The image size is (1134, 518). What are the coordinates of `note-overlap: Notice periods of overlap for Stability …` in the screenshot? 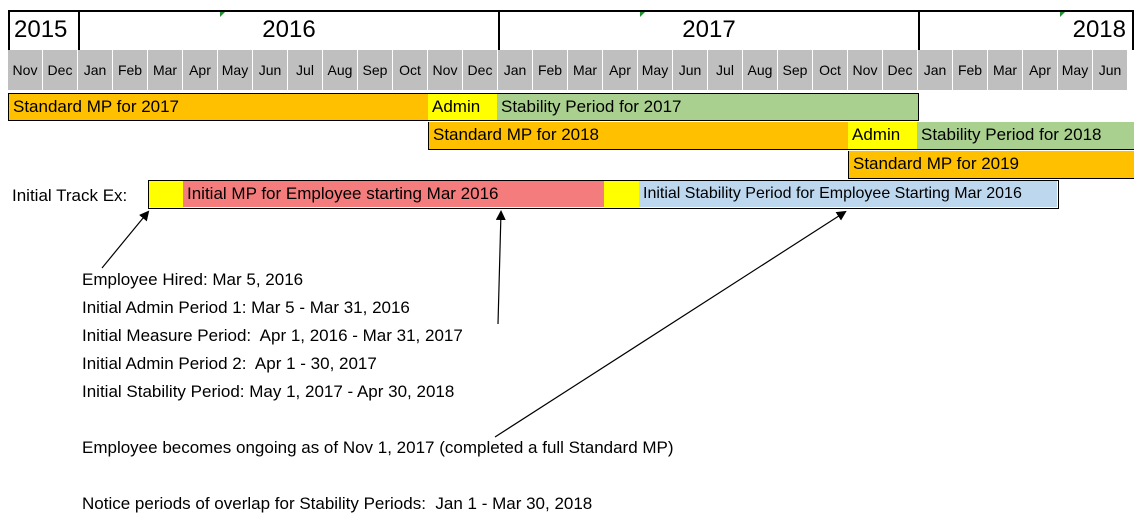 It's located at (337, 503).